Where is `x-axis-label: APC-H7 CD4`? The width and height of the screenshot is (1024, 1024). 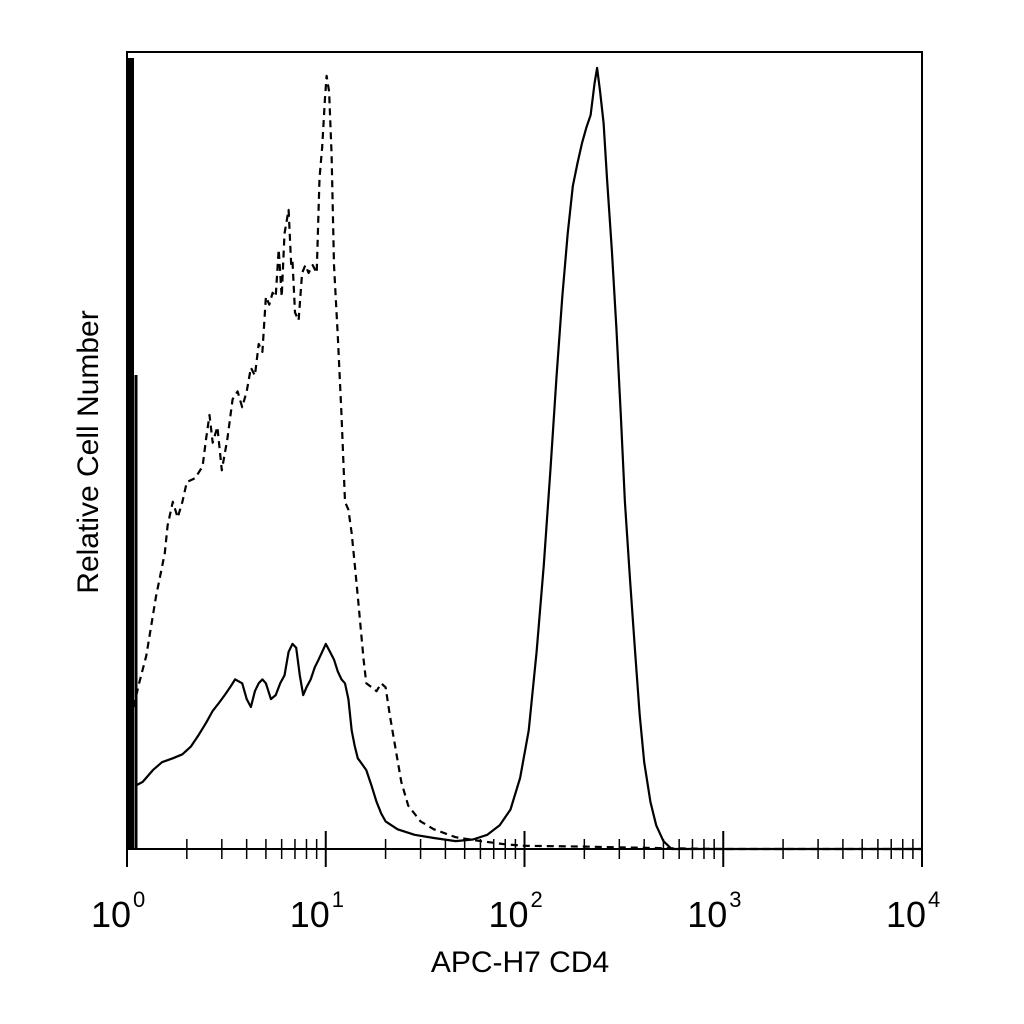
x-axis-label: APC-H7 CD4 is located at coordinates (520, 962).